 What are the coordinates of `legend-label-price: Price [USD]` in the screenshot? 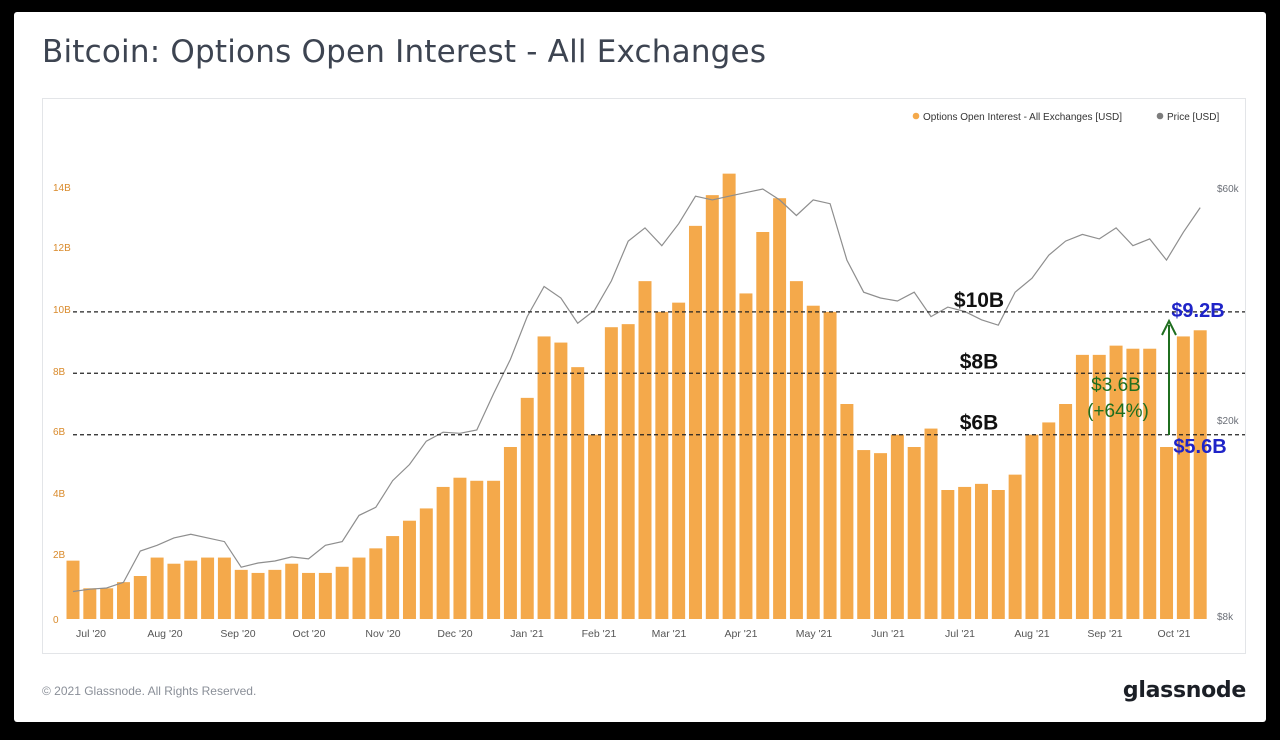 It's located at (1193, 117).